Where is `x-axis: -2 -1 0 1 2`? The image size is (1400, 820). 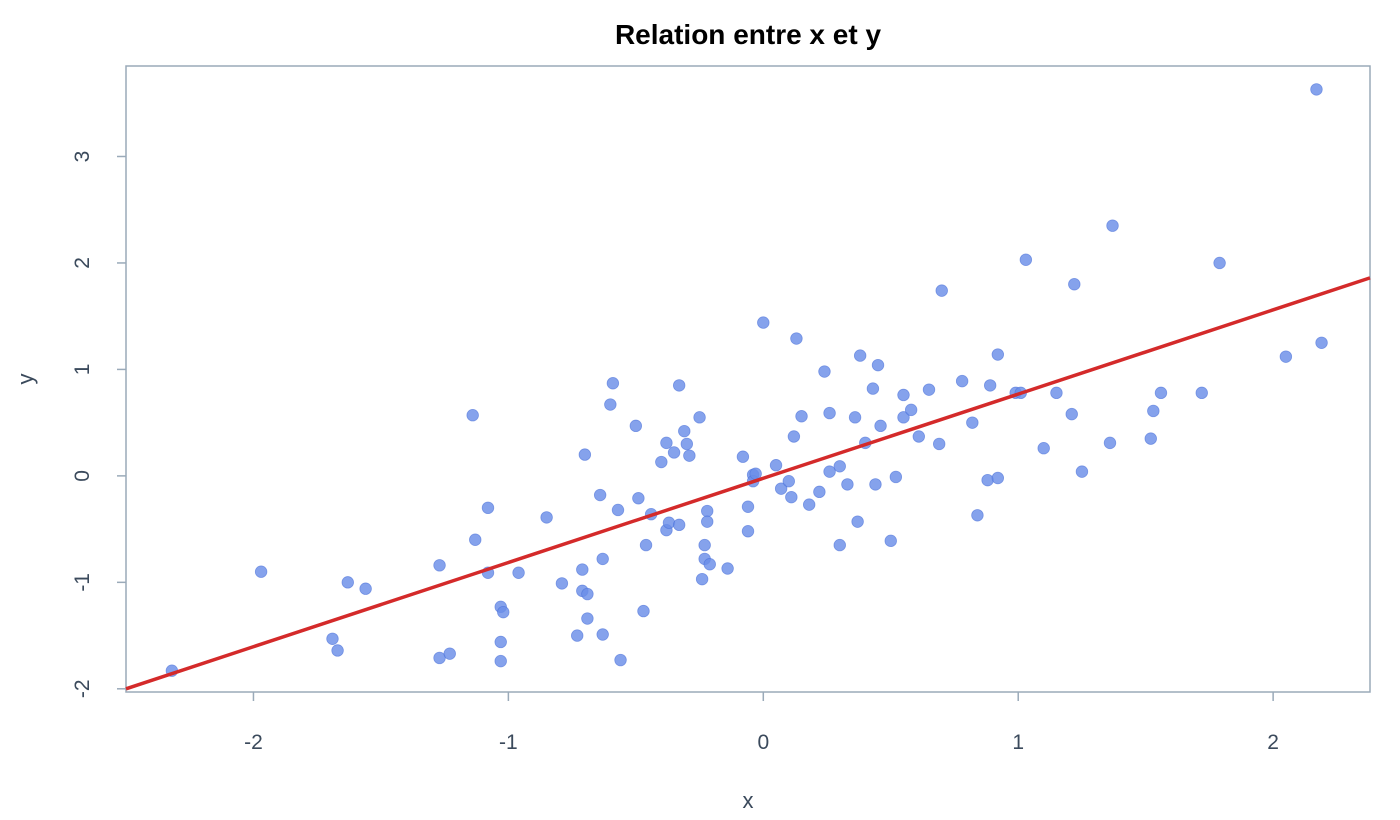
x-axis: -2 -1 0 1 2 is located at coordinates (761, 723).